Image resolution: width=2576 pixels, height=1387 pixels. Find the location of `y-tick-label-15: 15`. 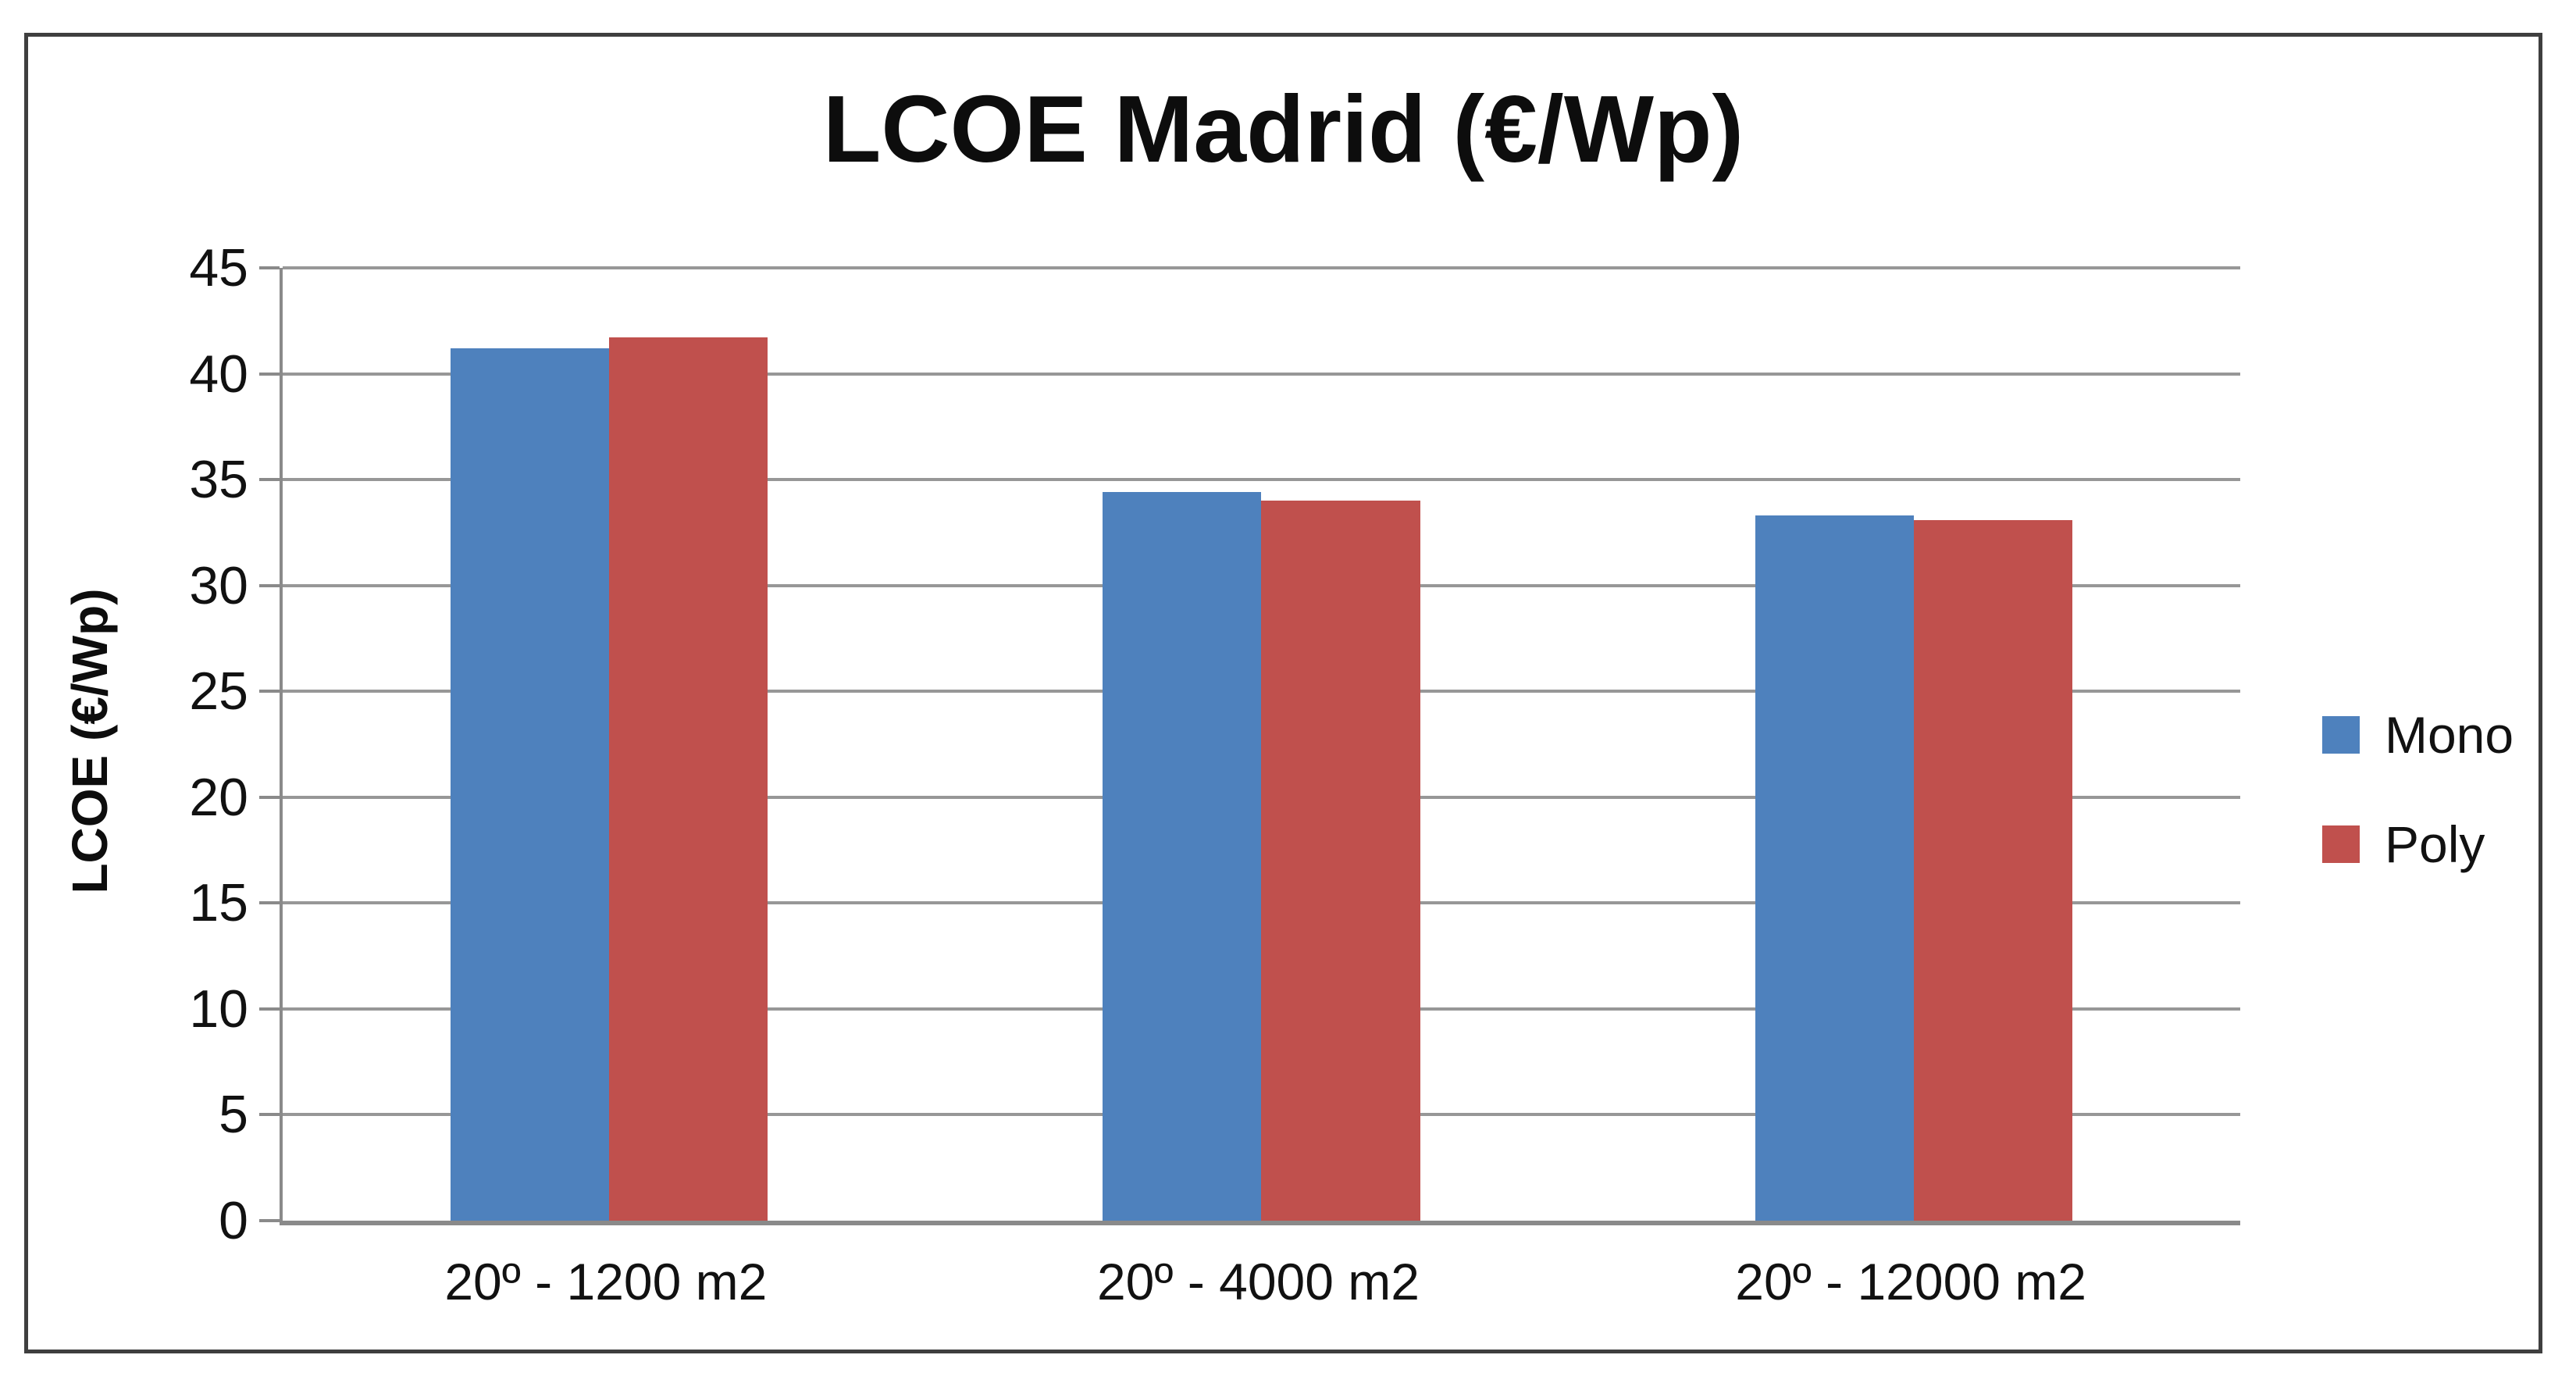

y-tick-label-15: 15 is located at coordinates (219, 903).